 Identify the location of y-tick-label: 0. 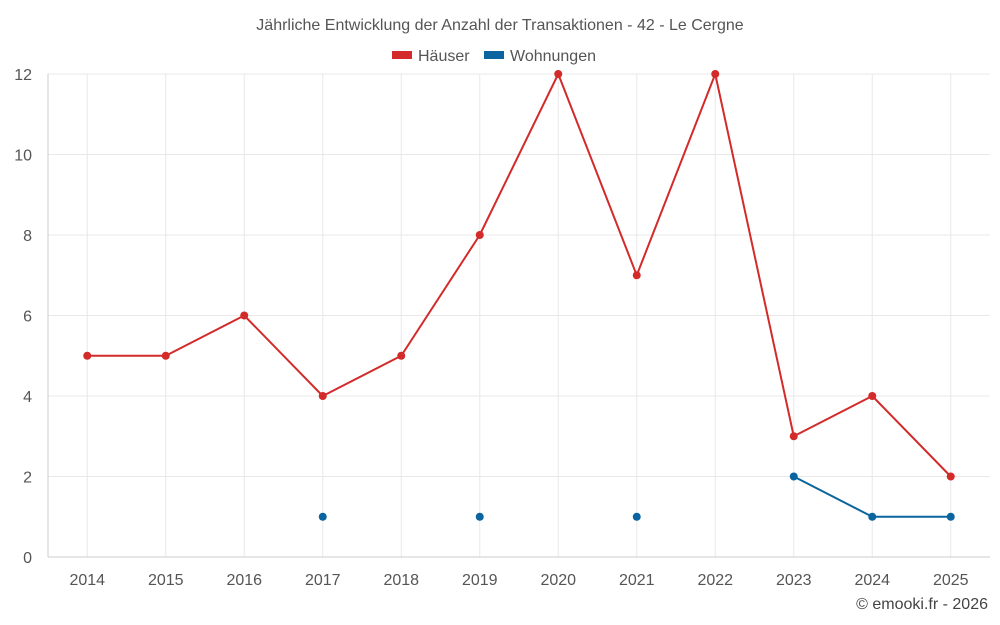
(27, 558).